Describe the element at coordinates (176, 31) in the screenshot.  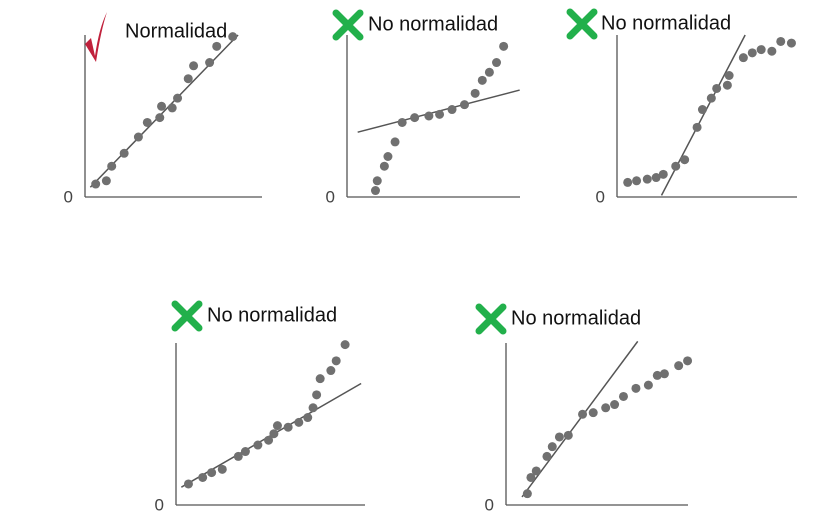
I see `chart-title: Normalidad` at that location.